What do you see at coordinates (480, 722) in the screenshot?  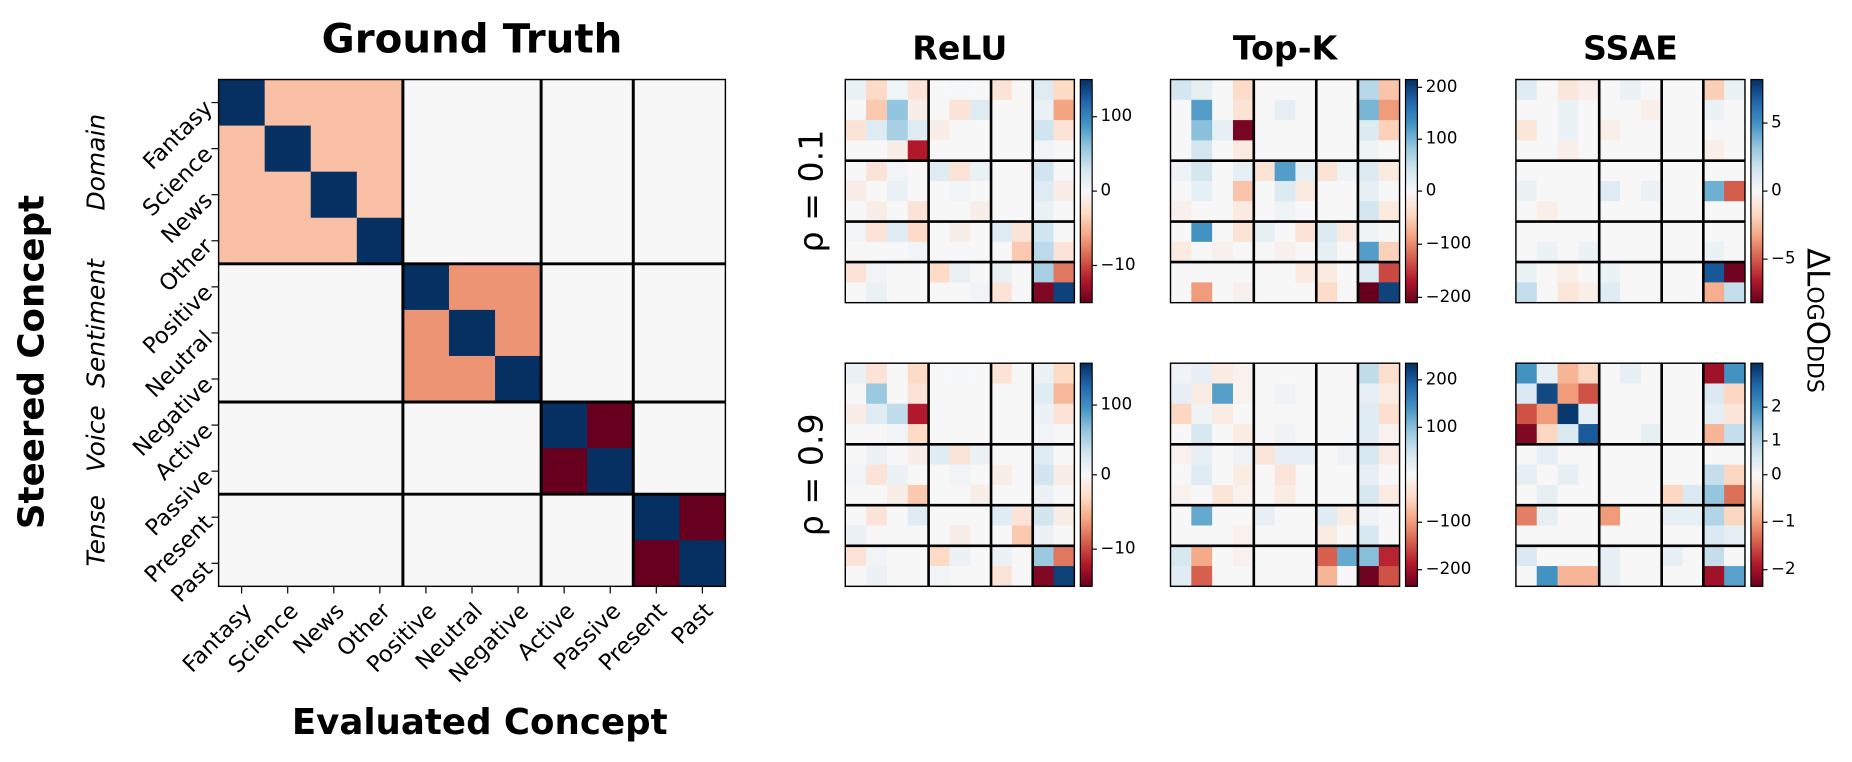 I see `x-axis-label: Evaluated Concept` at bounding box center [480, 722].